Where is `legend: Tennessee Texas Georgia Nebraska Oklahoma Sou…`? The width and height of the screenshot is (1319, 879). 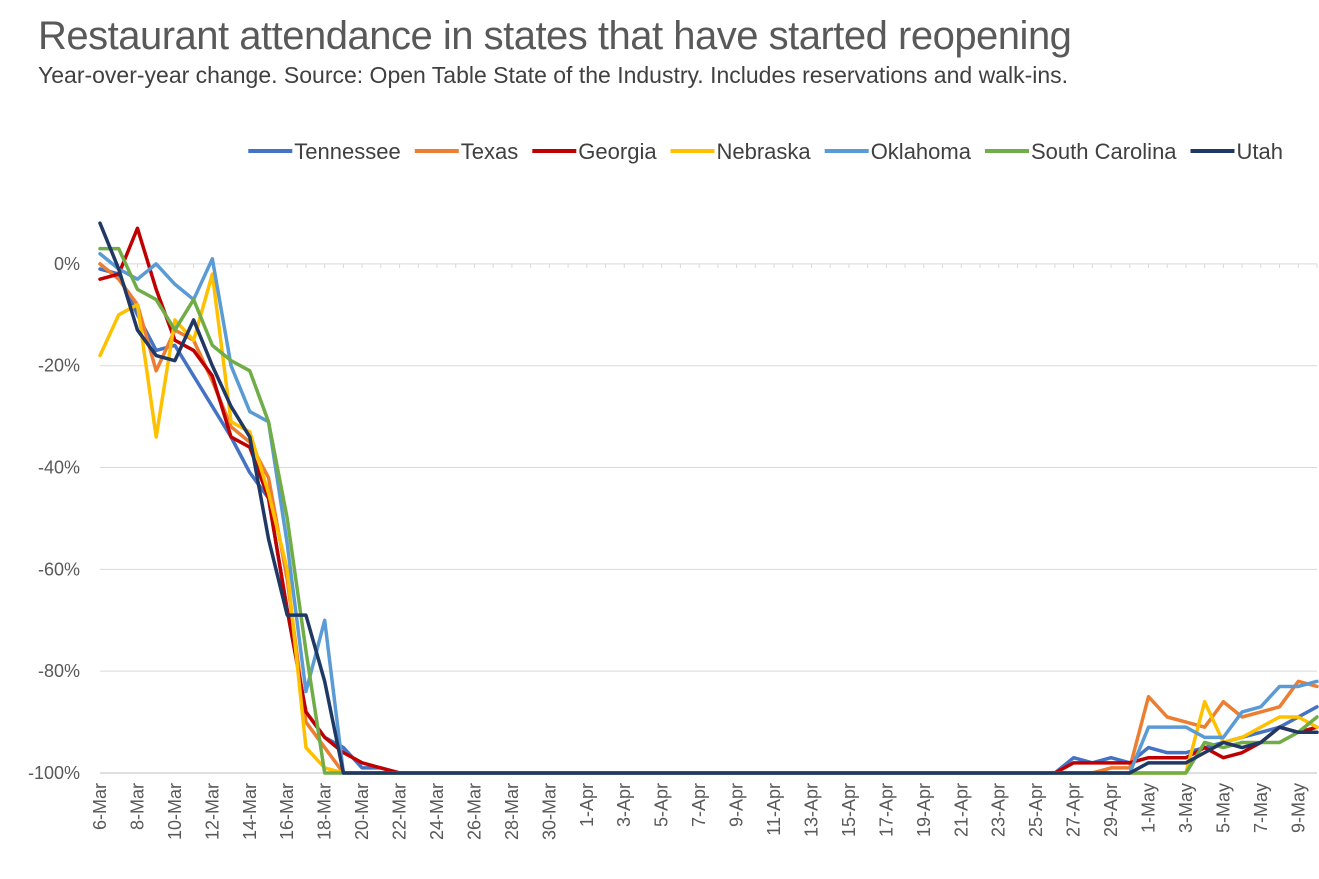
legend: Tennessee Texas Georgia Nebraska Oklahoma Sou… is located at coordinates (765, 151).